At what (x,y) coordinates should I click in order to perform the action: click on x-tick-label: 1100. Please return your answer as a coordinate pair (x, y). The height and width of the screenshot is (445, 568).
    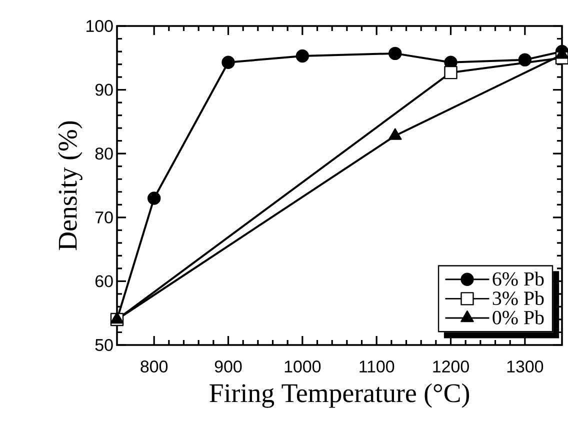
    Looking at the image, I should click on (377, 366).